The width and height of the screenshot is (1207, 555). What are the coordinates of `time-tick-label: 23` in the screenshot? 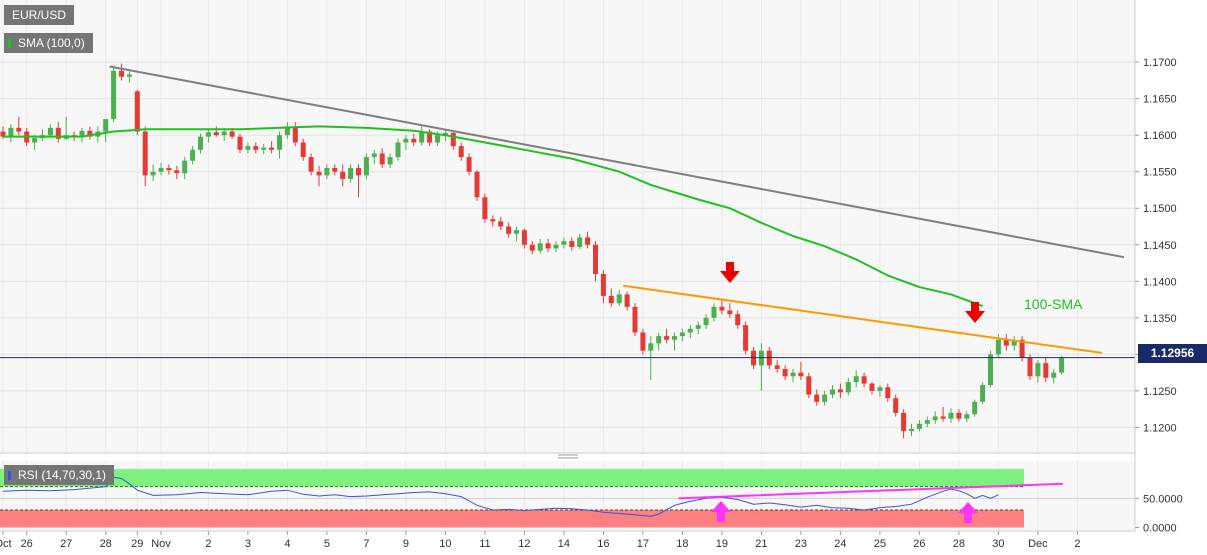 It's located at (801, 544).